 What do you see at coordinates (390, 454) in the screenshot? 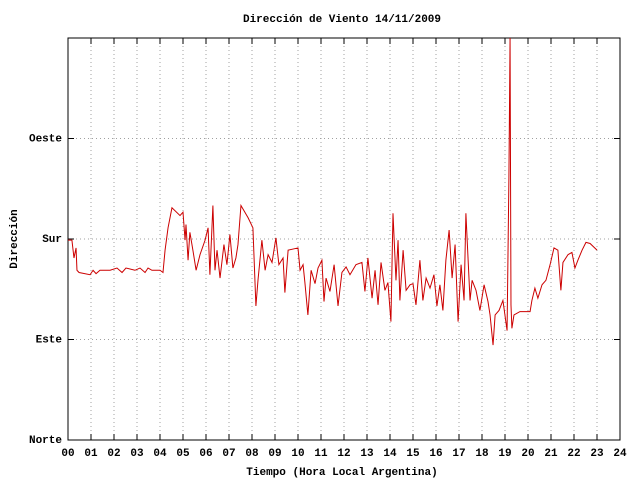
I see `x-tick-label: 14` at bounding box center [390, 454].